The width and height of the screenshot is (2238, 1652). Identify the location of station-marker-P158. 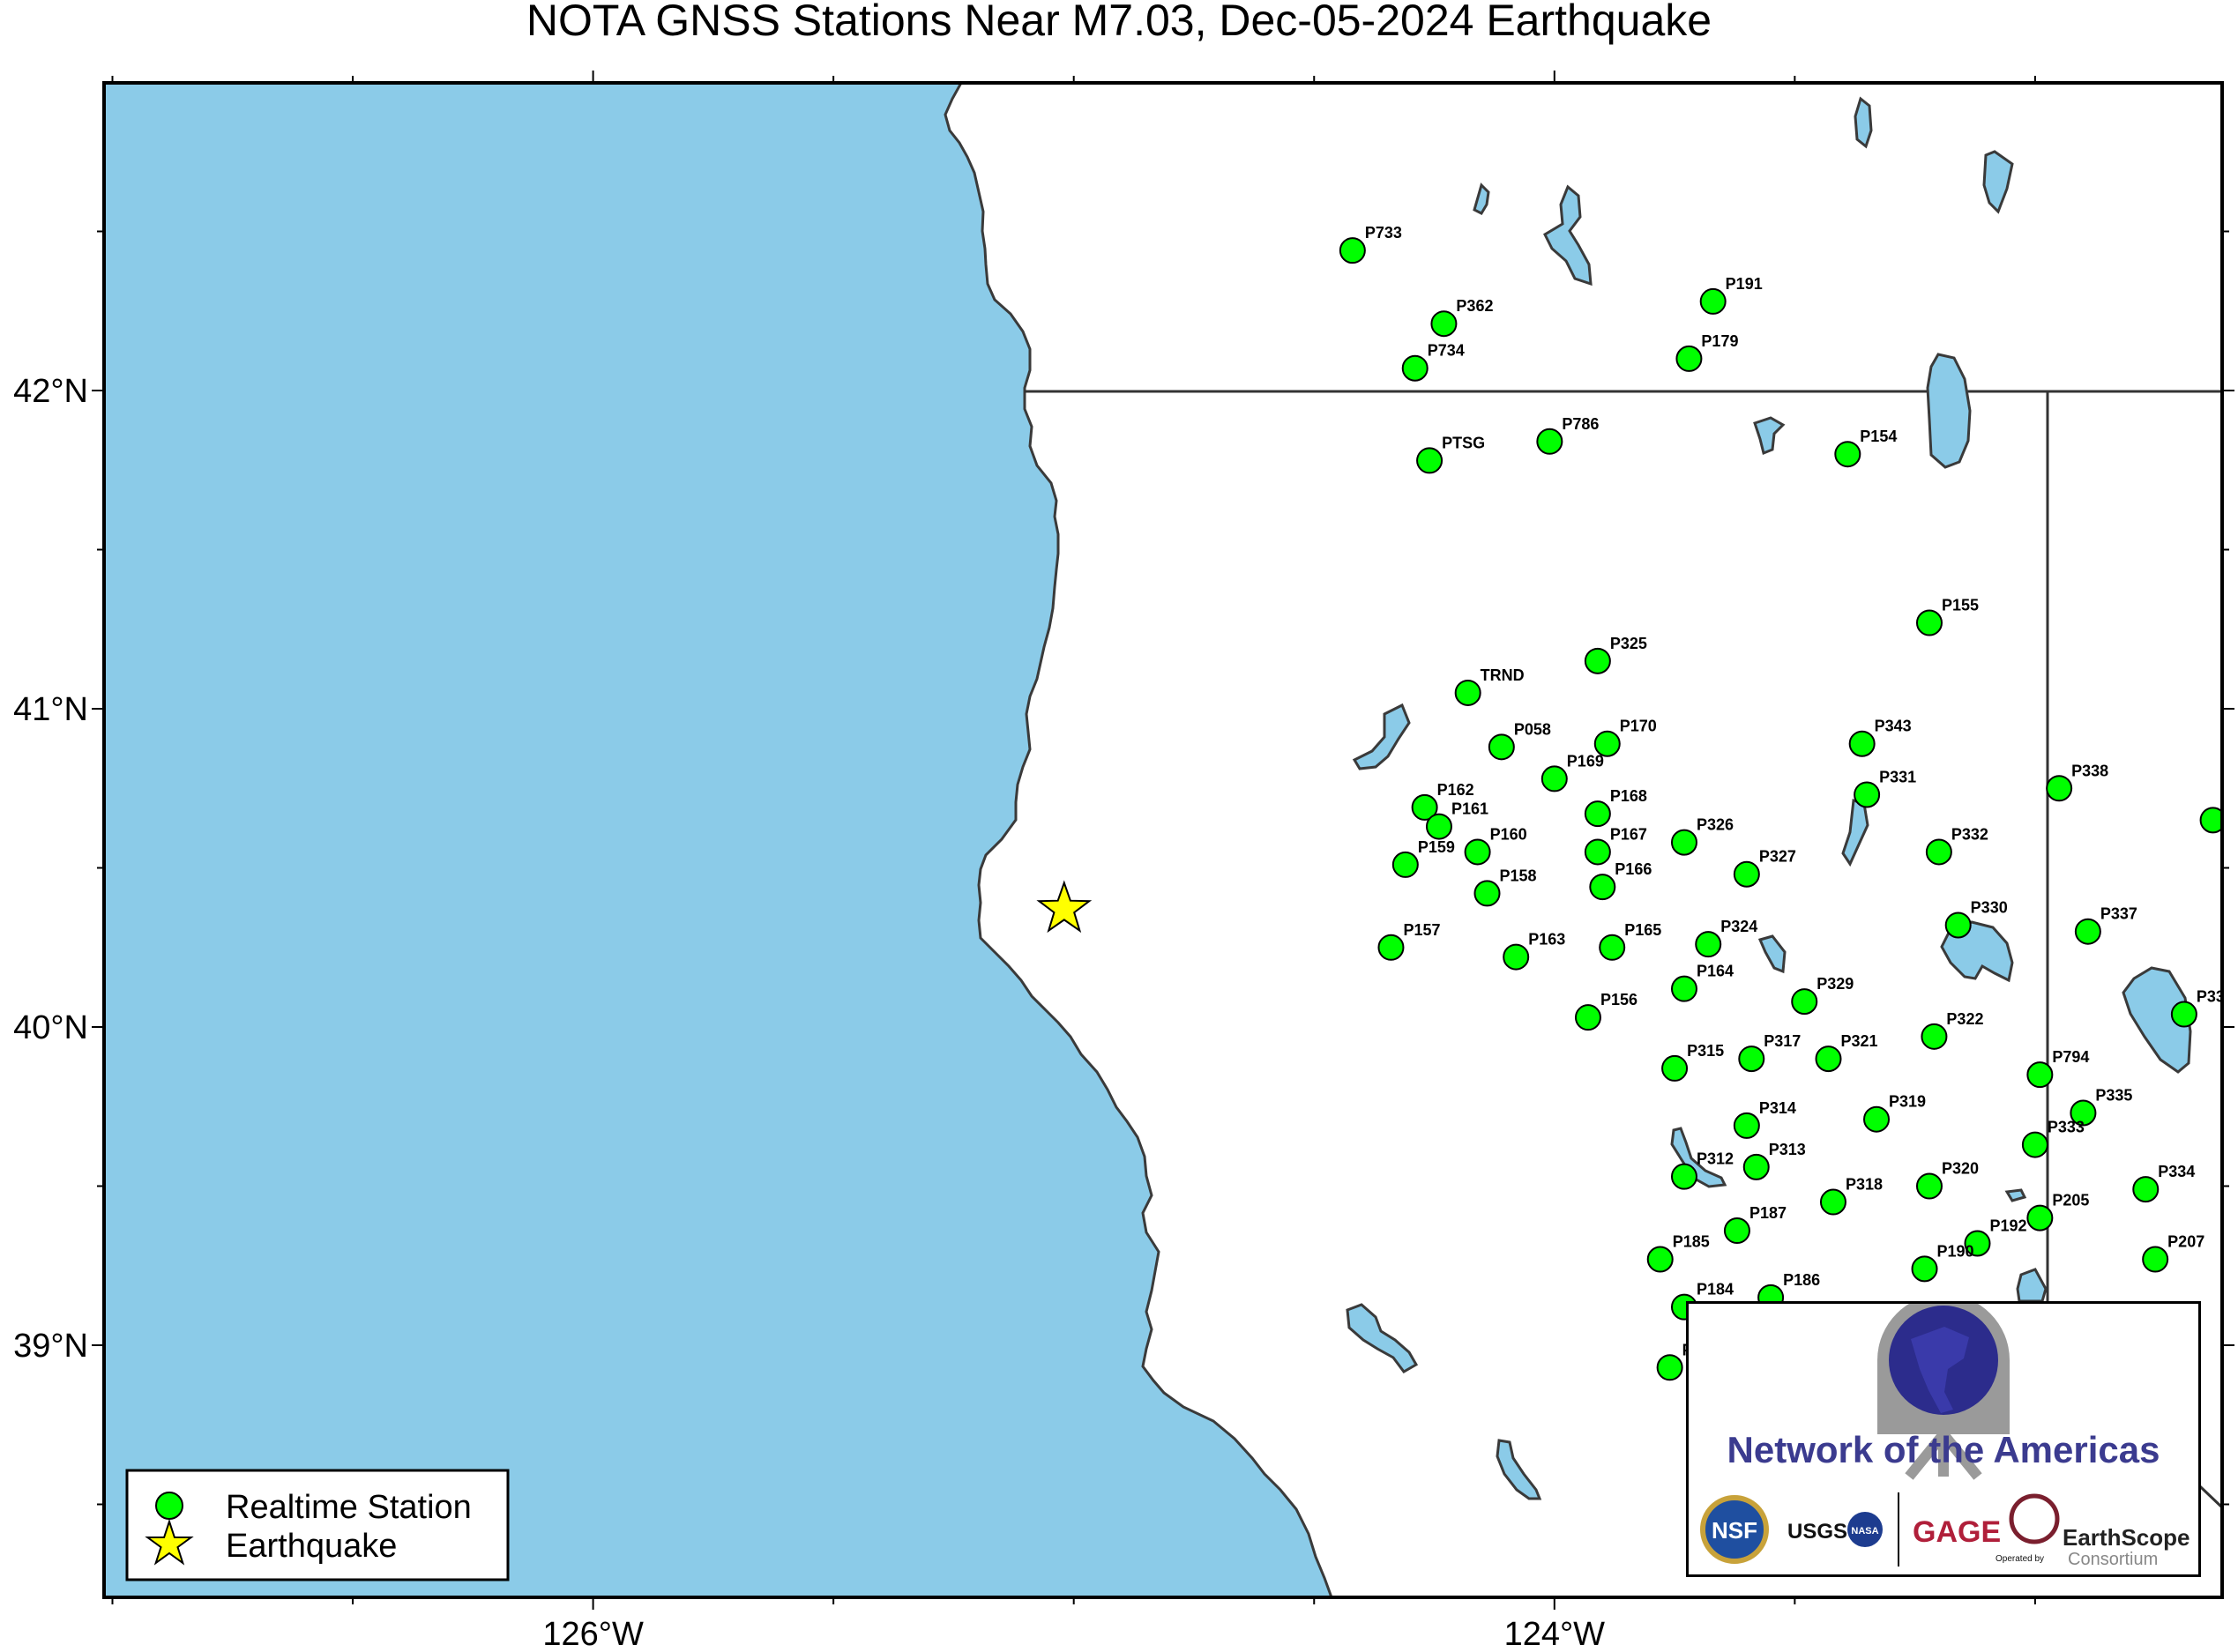
(1487, 893).